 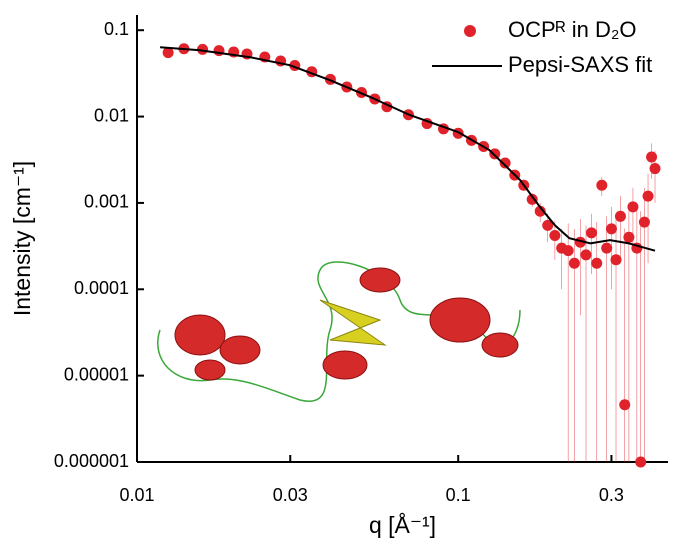 What do you see at coordinates (611, 495) in the screenshot?
I see `x-tick-label: 0.3` at bounding box center [611, 495].